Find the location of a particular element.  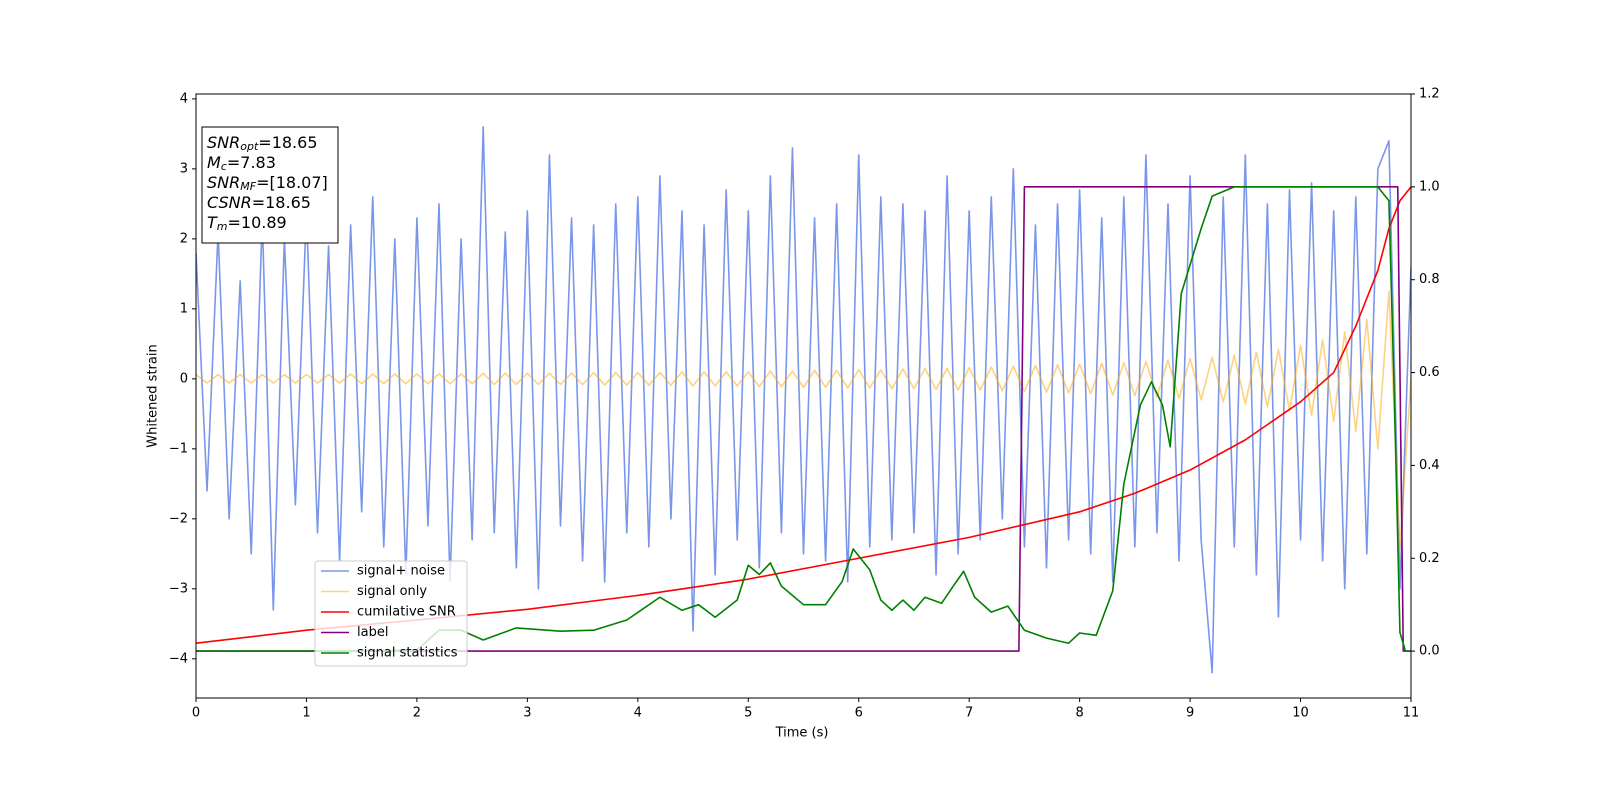

y2-tick-label: 1.2 is located at coordinates (1429, 94).